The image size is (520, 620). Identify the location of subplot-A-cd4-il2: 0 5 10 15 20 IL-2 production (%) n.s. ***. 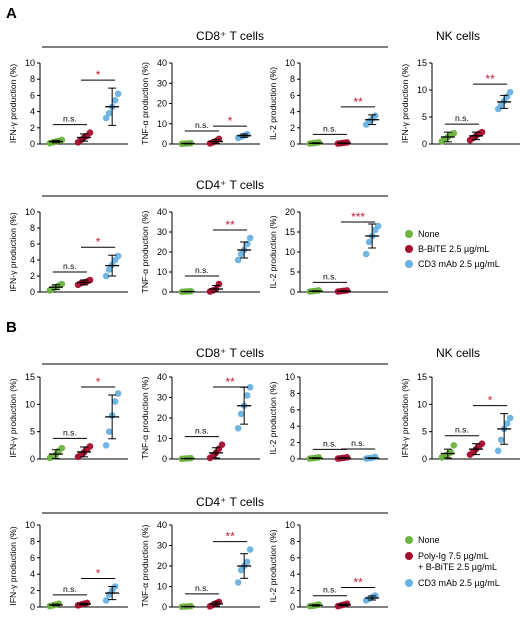
(328, 252).